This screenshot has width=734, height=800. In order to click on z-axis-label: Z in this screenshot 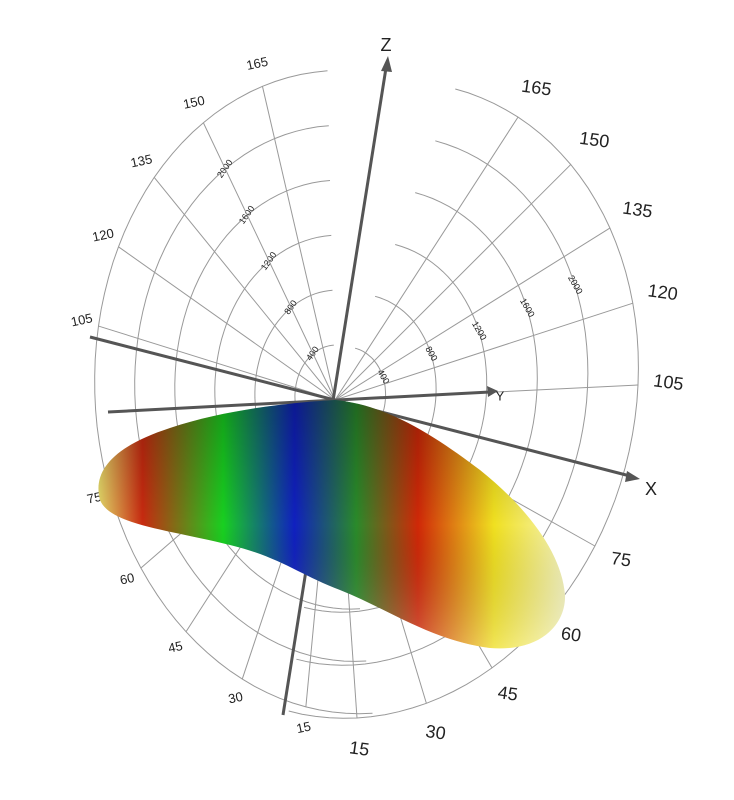, I will do `click(386, 45)`.